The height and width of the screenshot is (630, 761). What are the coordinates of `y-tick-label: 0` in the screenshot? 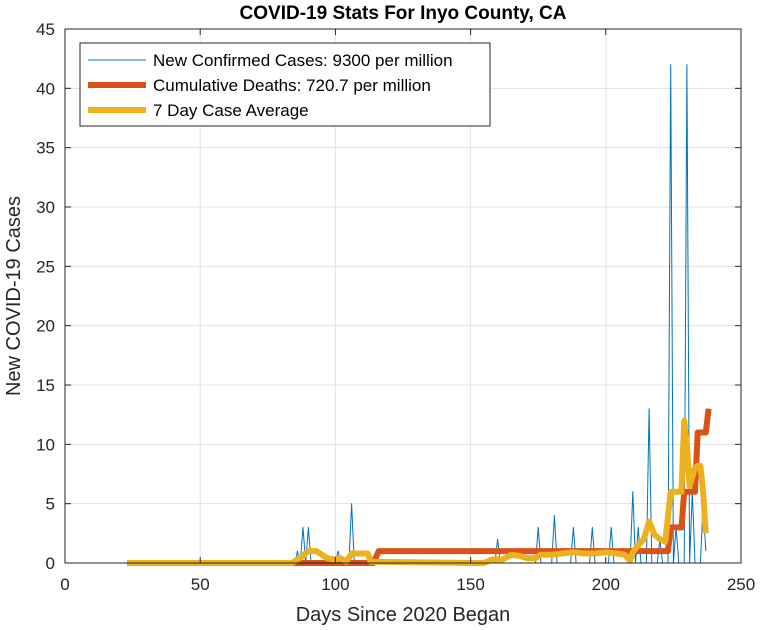 It's located at (50, 563).